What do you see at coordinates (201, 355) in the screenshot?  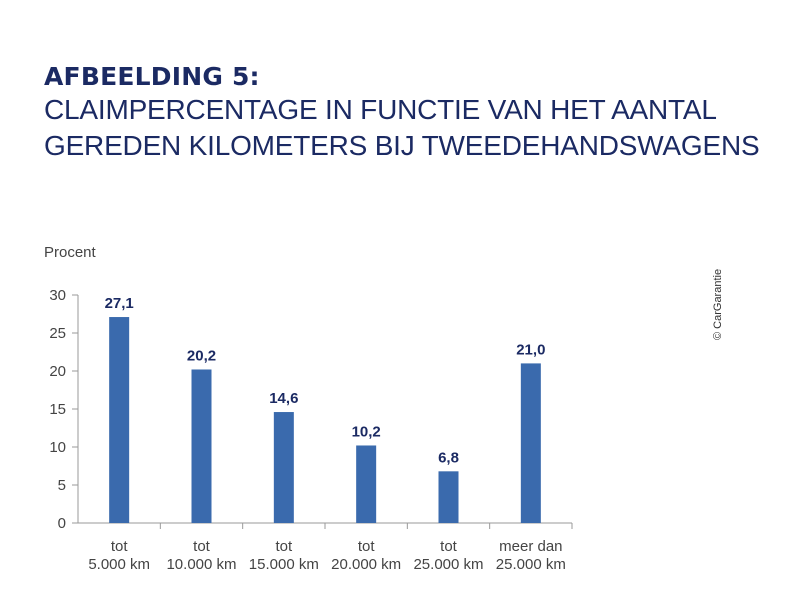 I see `bar-value-label: 20,2` at bounding box center [201, 355].